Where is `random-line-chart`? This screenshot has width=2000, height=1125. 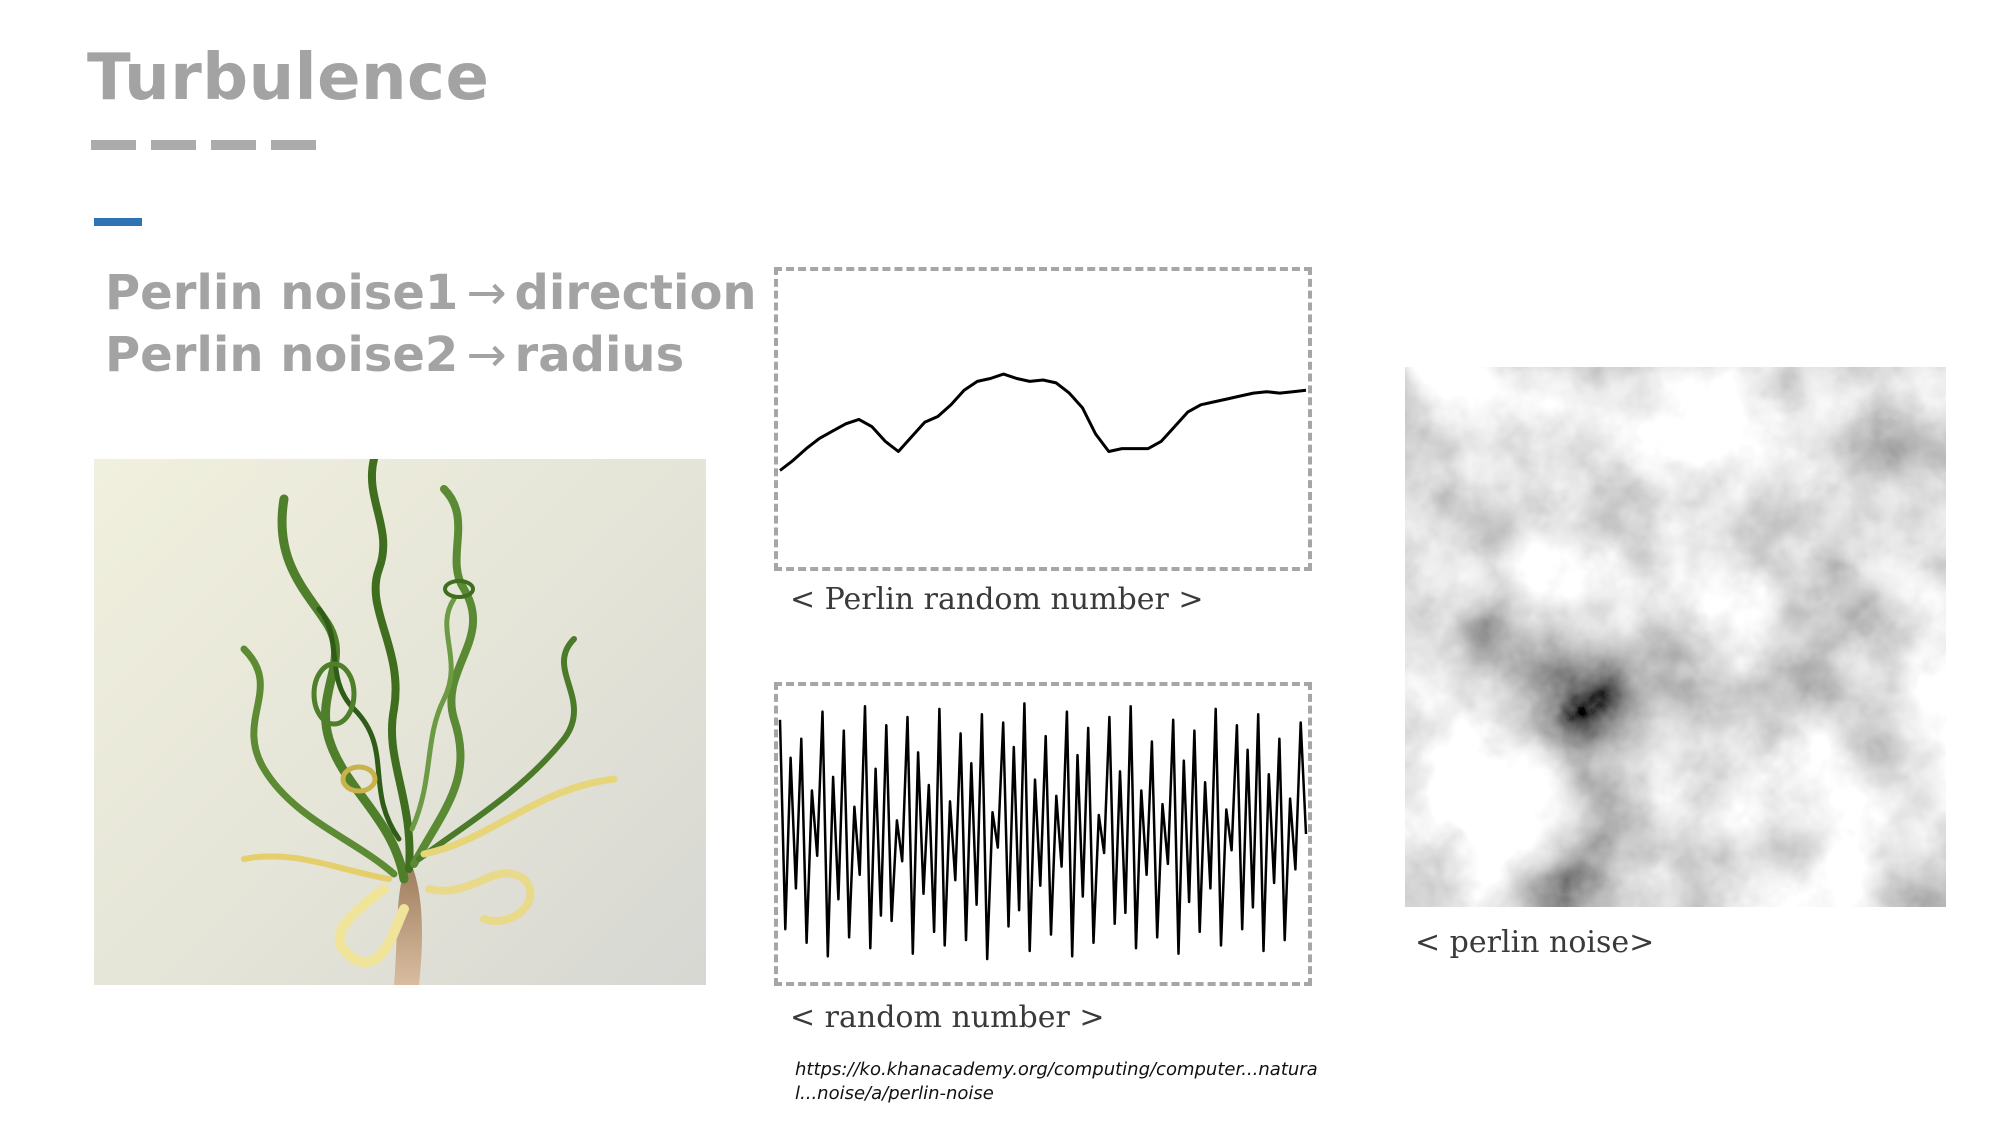 random-line-chart is located at coordinates (1043, 831).